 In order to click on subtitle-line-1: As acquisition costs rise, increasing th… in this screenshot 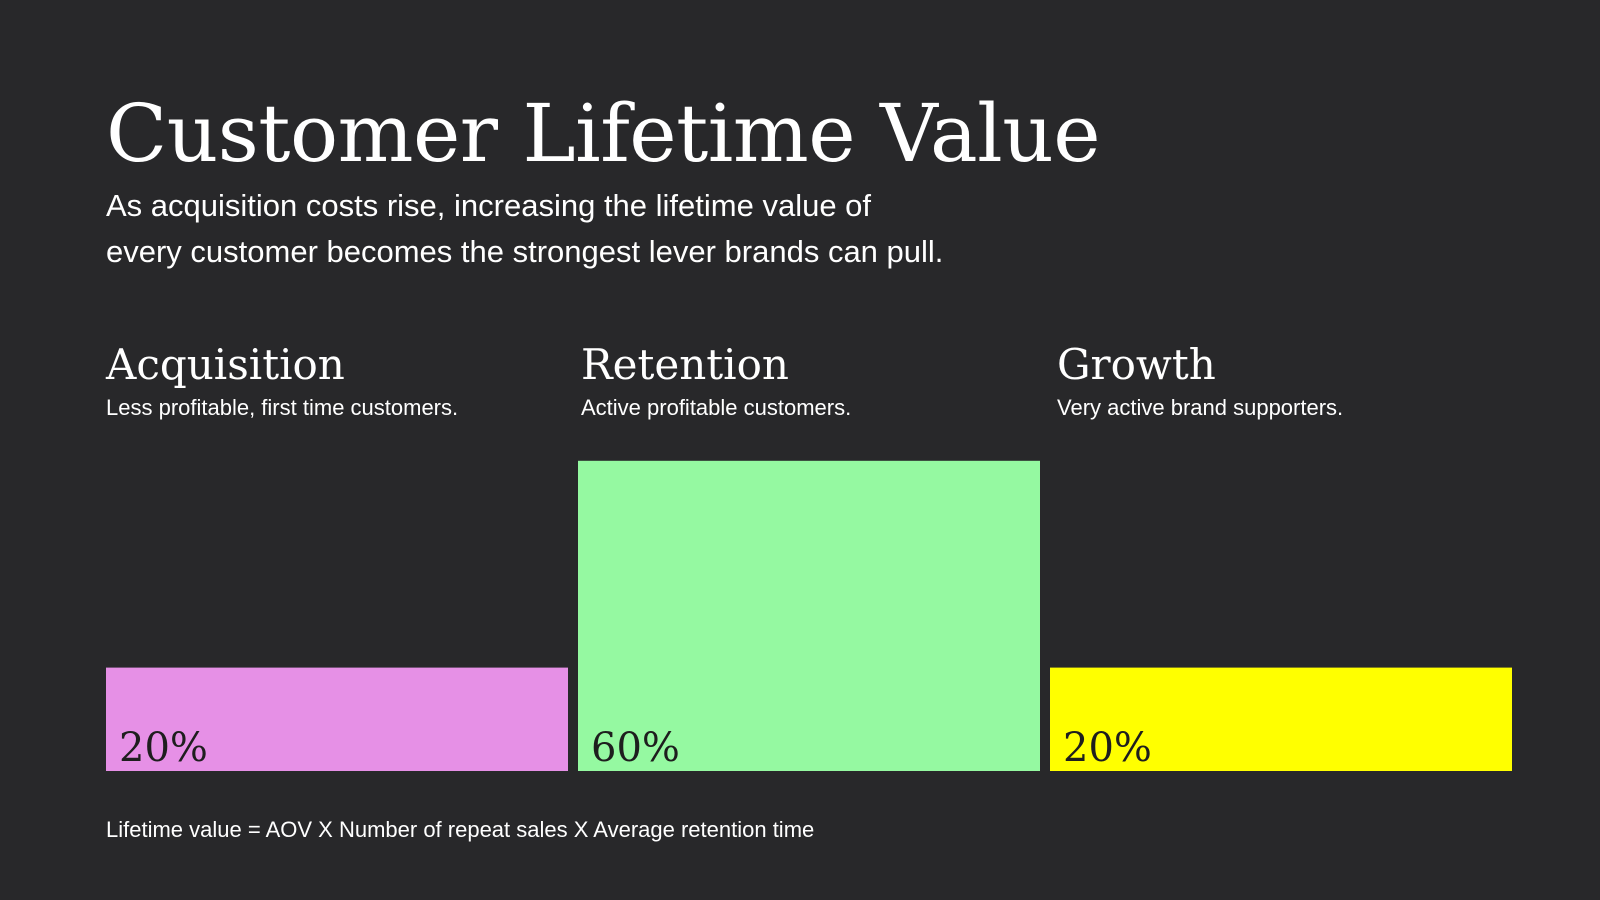, I will do `click(489, 205)`.